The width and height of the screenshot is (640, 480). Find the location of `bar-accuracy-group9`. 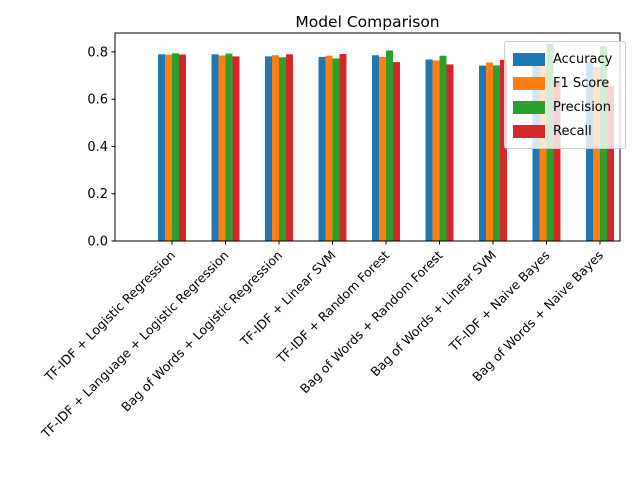

bar-accuracy-group9 is located at coordinates (589, 151).